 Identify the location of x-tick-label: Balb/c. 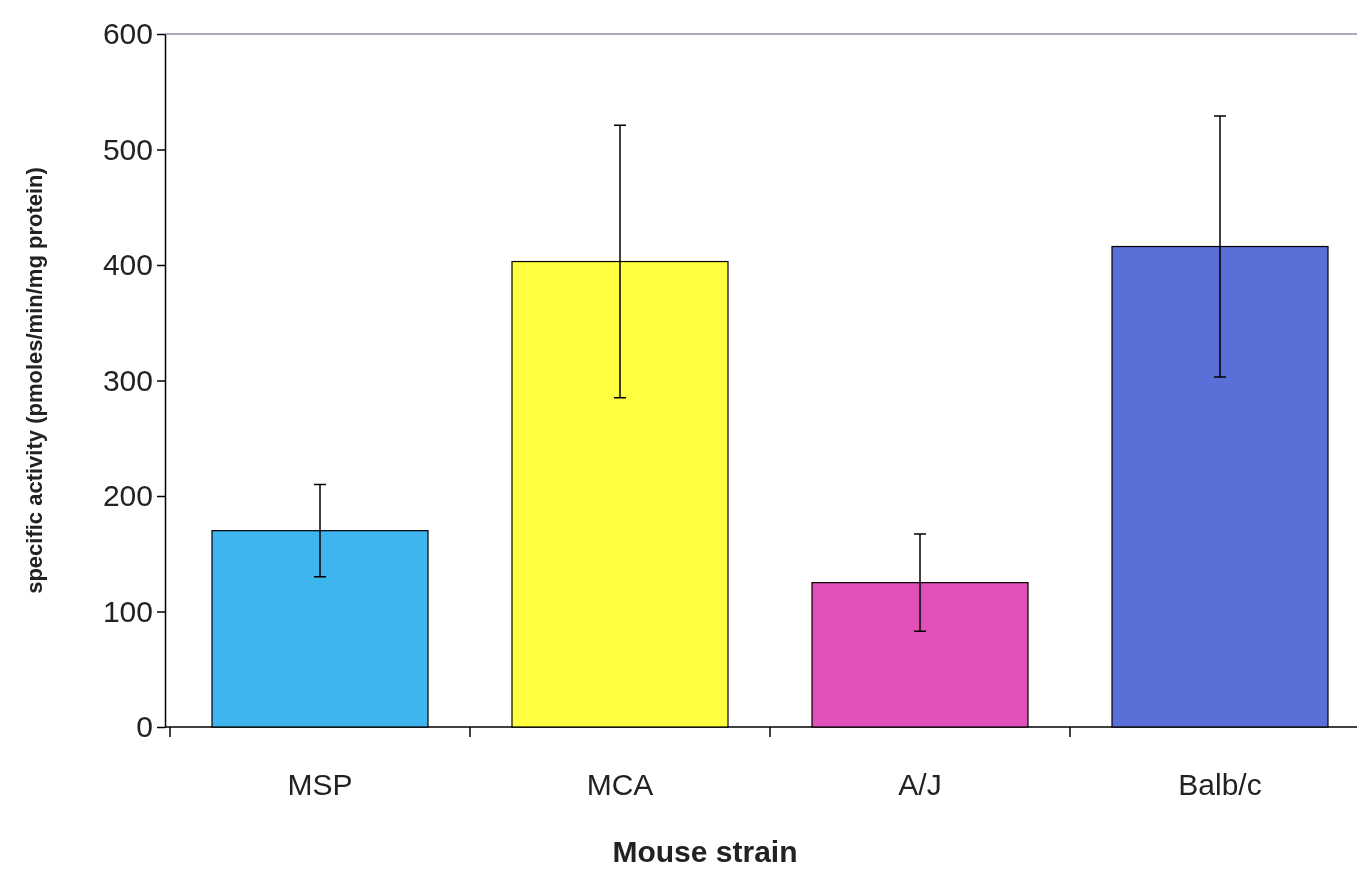
(1220, 784).